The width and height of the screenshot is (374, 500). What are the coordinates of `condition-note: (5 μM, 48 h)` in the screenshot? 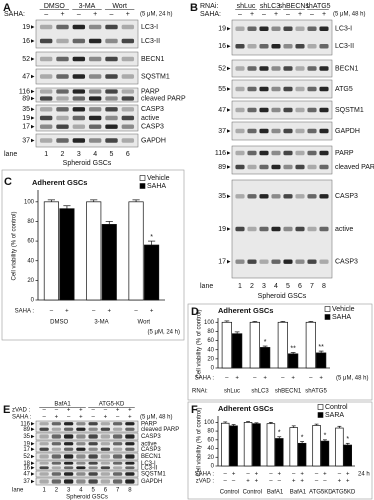 It's located at (352, 379).